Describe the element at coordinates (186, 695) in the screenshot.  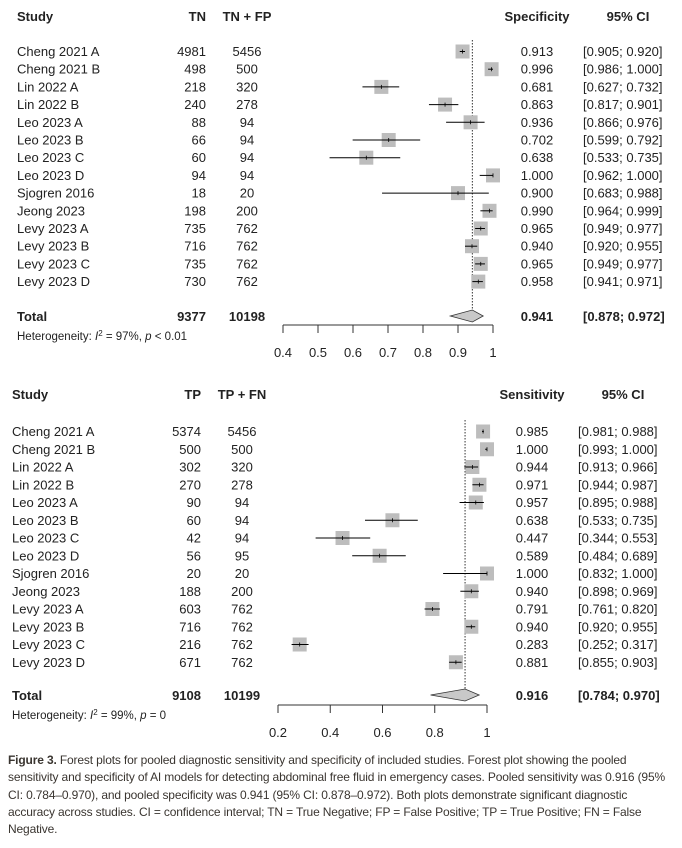
I see `total-count-1: 9108` at that location.